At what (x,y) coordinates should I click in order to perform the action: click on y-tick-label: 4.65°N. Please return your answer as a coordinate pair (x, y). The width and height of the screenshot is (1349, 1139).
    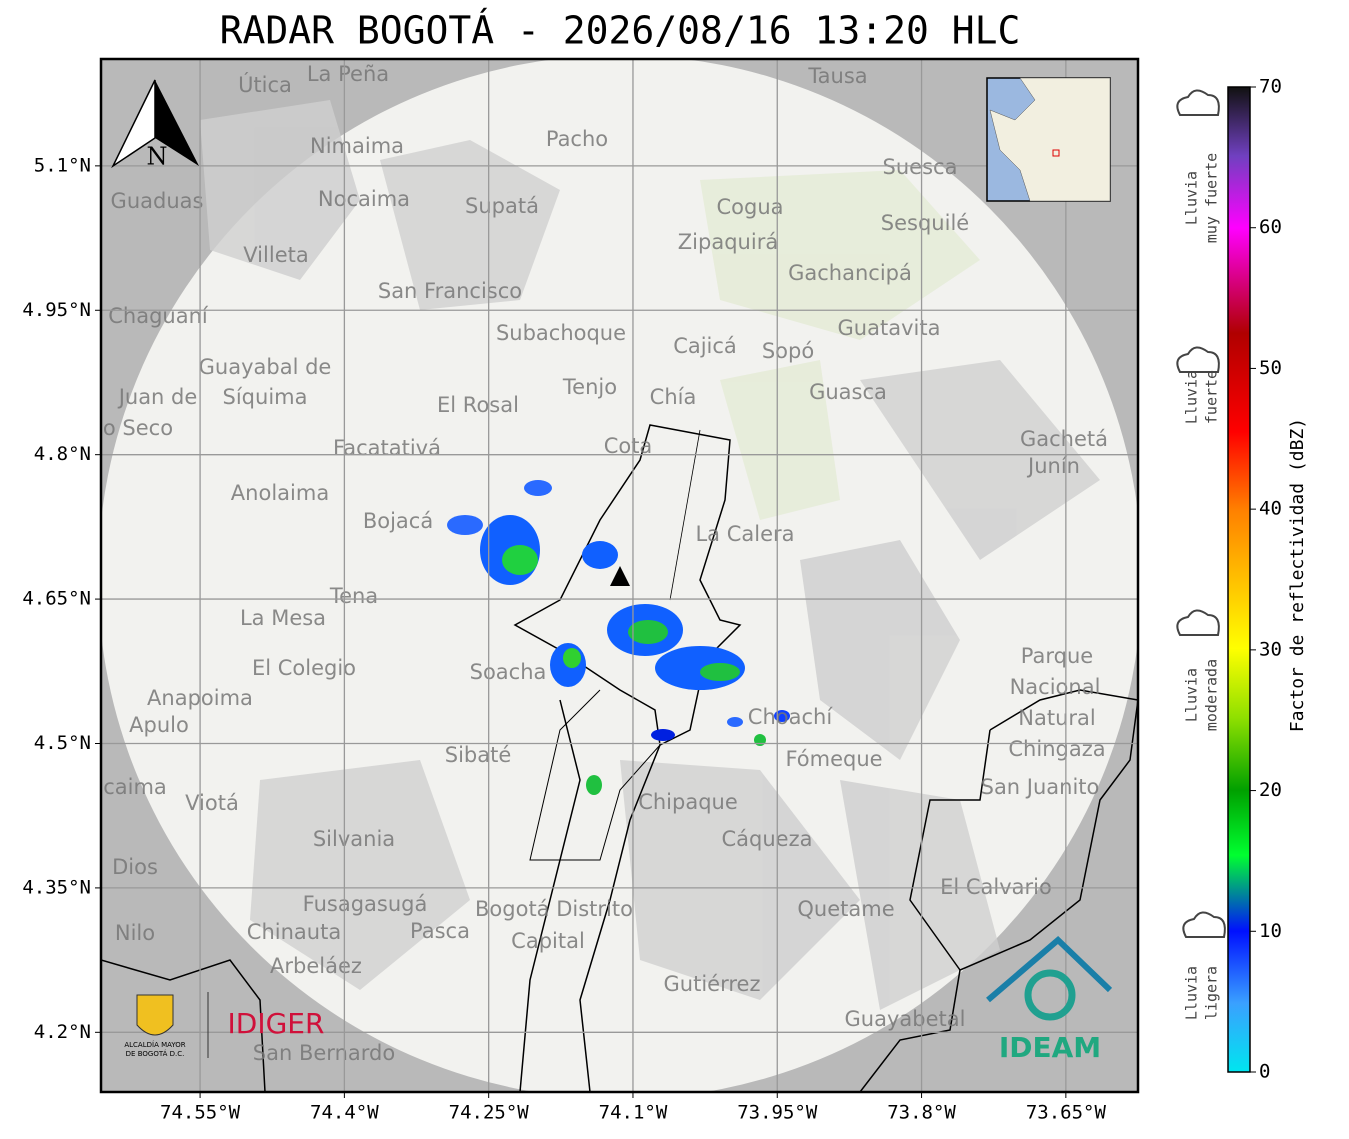
    Looking at the image, I should click on (56, 599).